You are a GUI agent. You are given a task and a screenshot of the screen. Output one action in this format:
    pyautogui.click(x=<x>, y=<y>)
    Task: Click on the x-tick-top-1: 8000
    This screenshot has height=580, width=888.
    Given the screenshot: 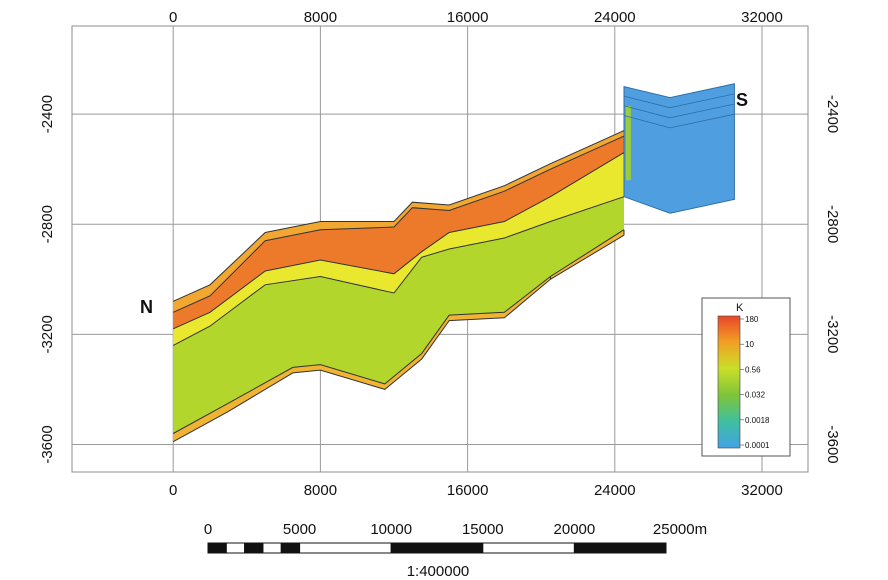 What is the action you would take?
    pyautogui.click(x=320, y=17)
    